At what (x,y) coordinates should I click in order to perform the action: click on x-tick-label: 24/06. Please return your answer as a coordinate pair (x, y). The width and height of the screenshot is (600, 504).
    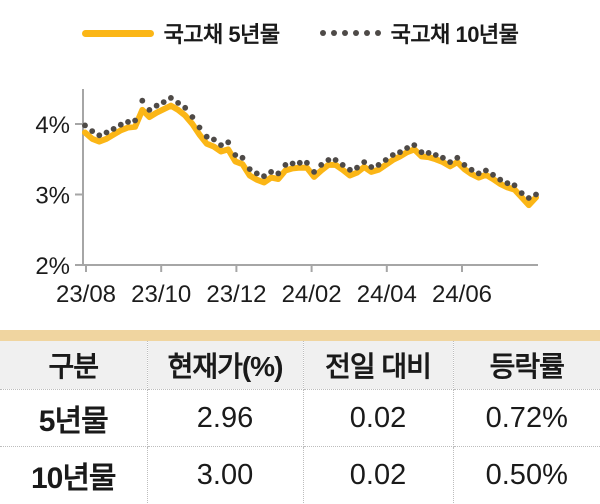
    Looking at the image, I should click on (462, 294).